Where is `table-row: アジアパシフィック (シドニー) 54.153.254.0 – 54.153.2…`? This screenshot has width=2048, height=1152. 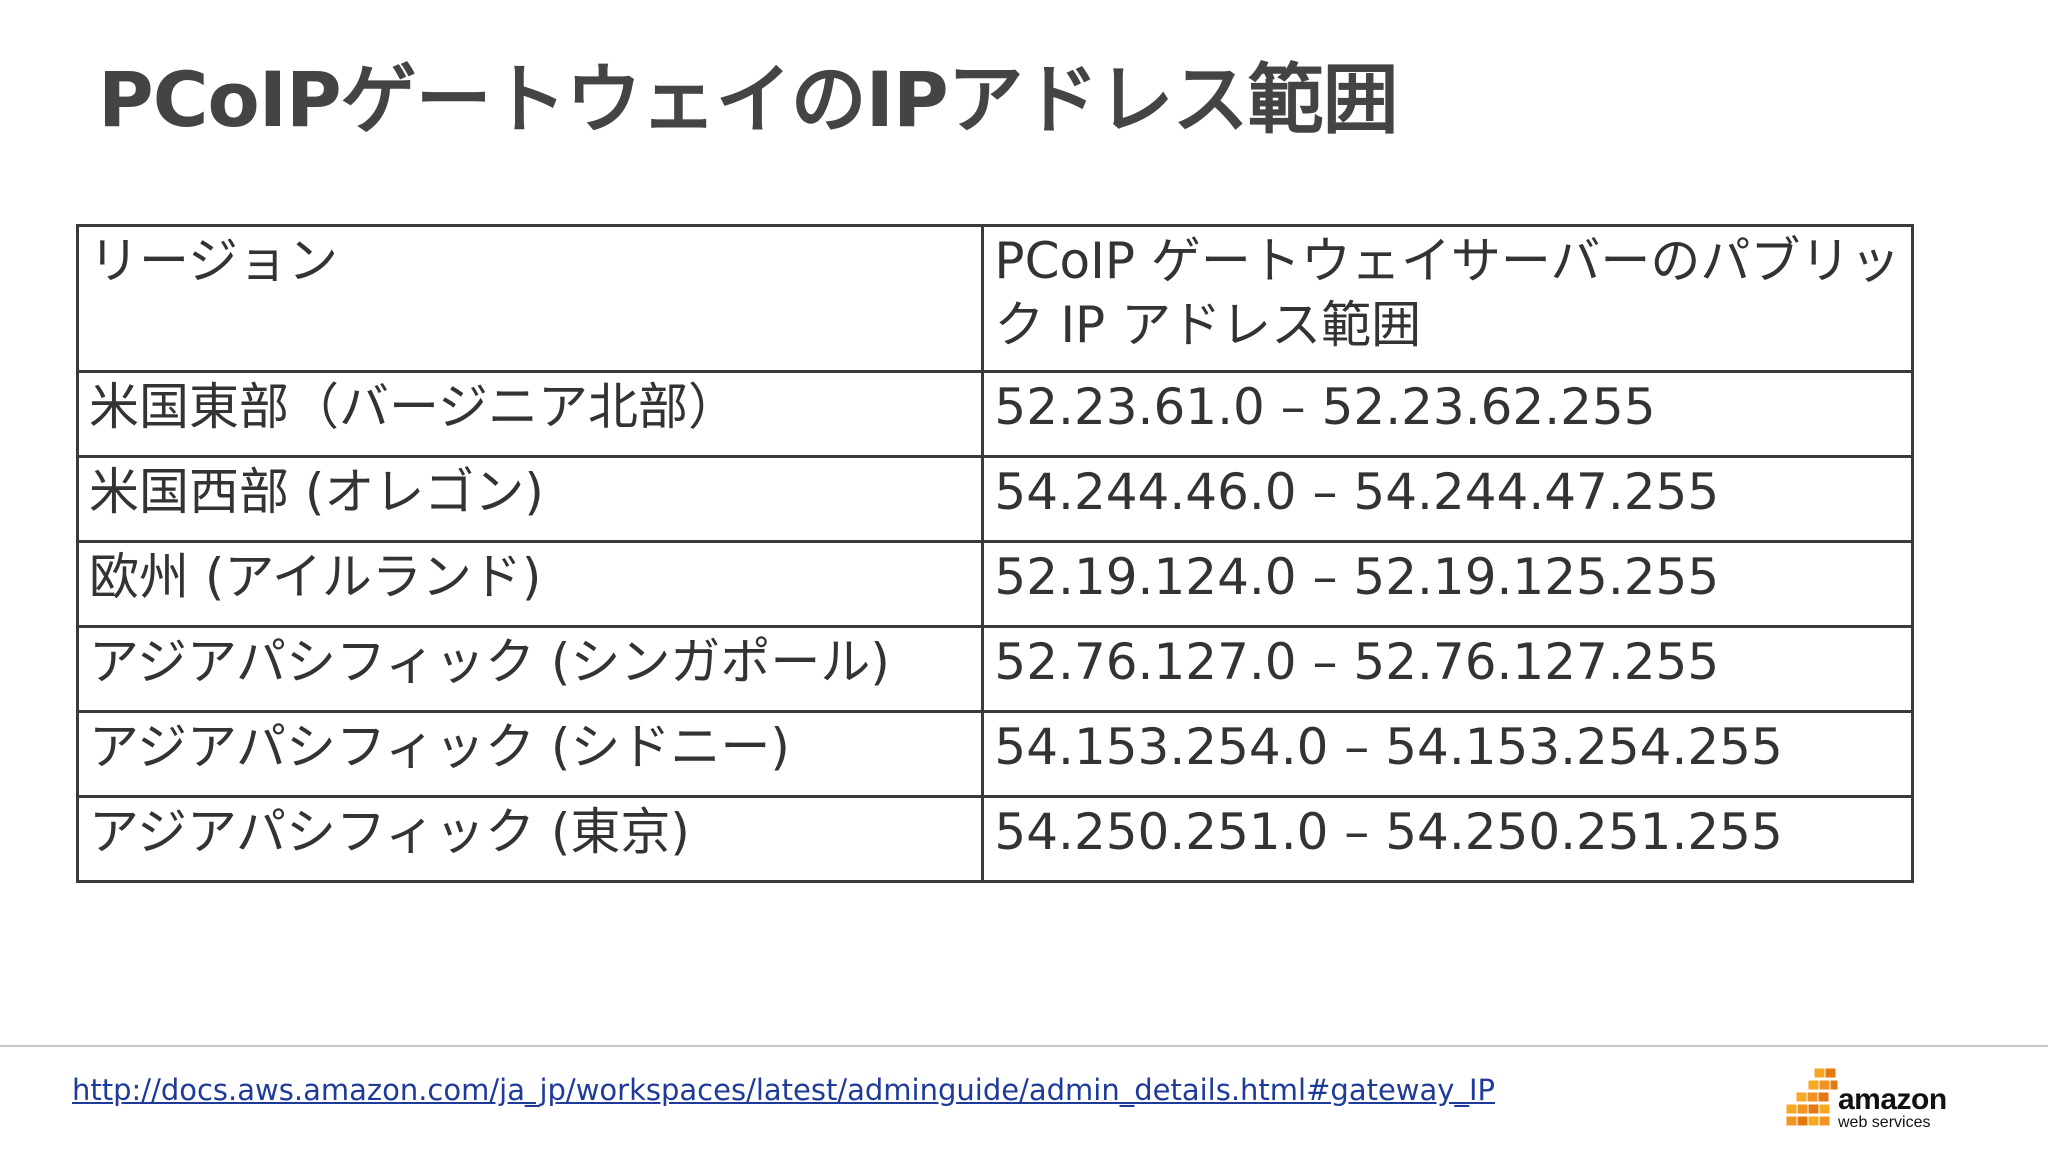
table-row: アジアパシフィック (シドニー) 54.153.254.0 – 54.153.2… is located at coordinates (994, 754).